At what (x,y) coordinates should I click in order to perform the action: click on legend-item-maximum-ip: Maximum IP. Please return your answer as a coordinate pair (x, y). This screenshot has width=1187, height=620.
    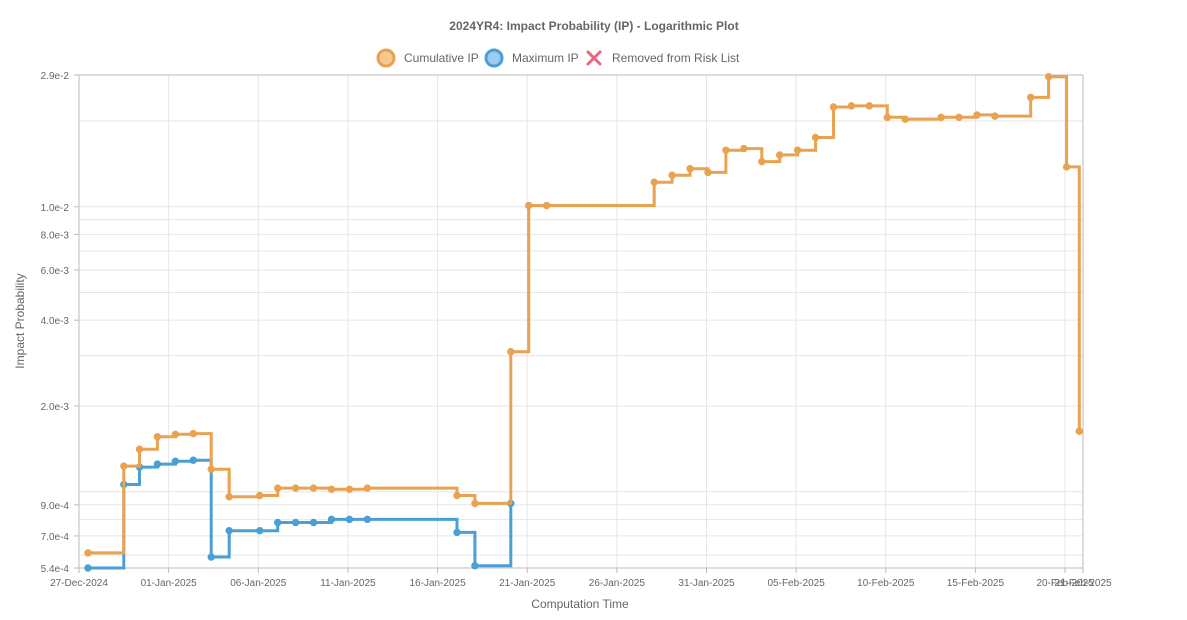
    Looking at the image, I should click on (531, 58).